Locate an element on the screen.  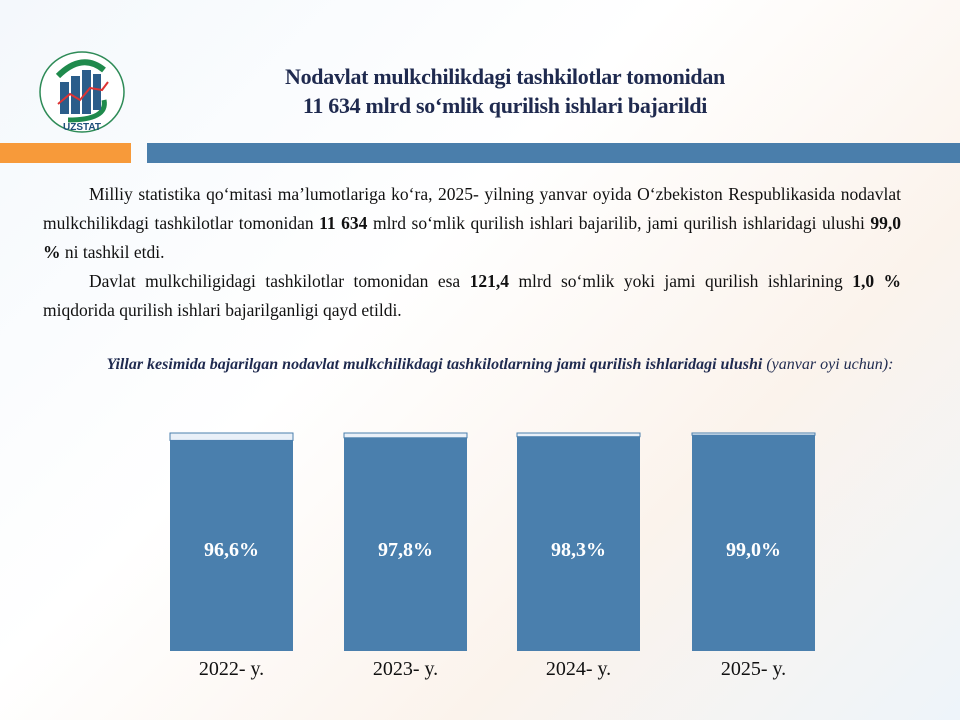
blue-divider is located at coordinates (553, 153).